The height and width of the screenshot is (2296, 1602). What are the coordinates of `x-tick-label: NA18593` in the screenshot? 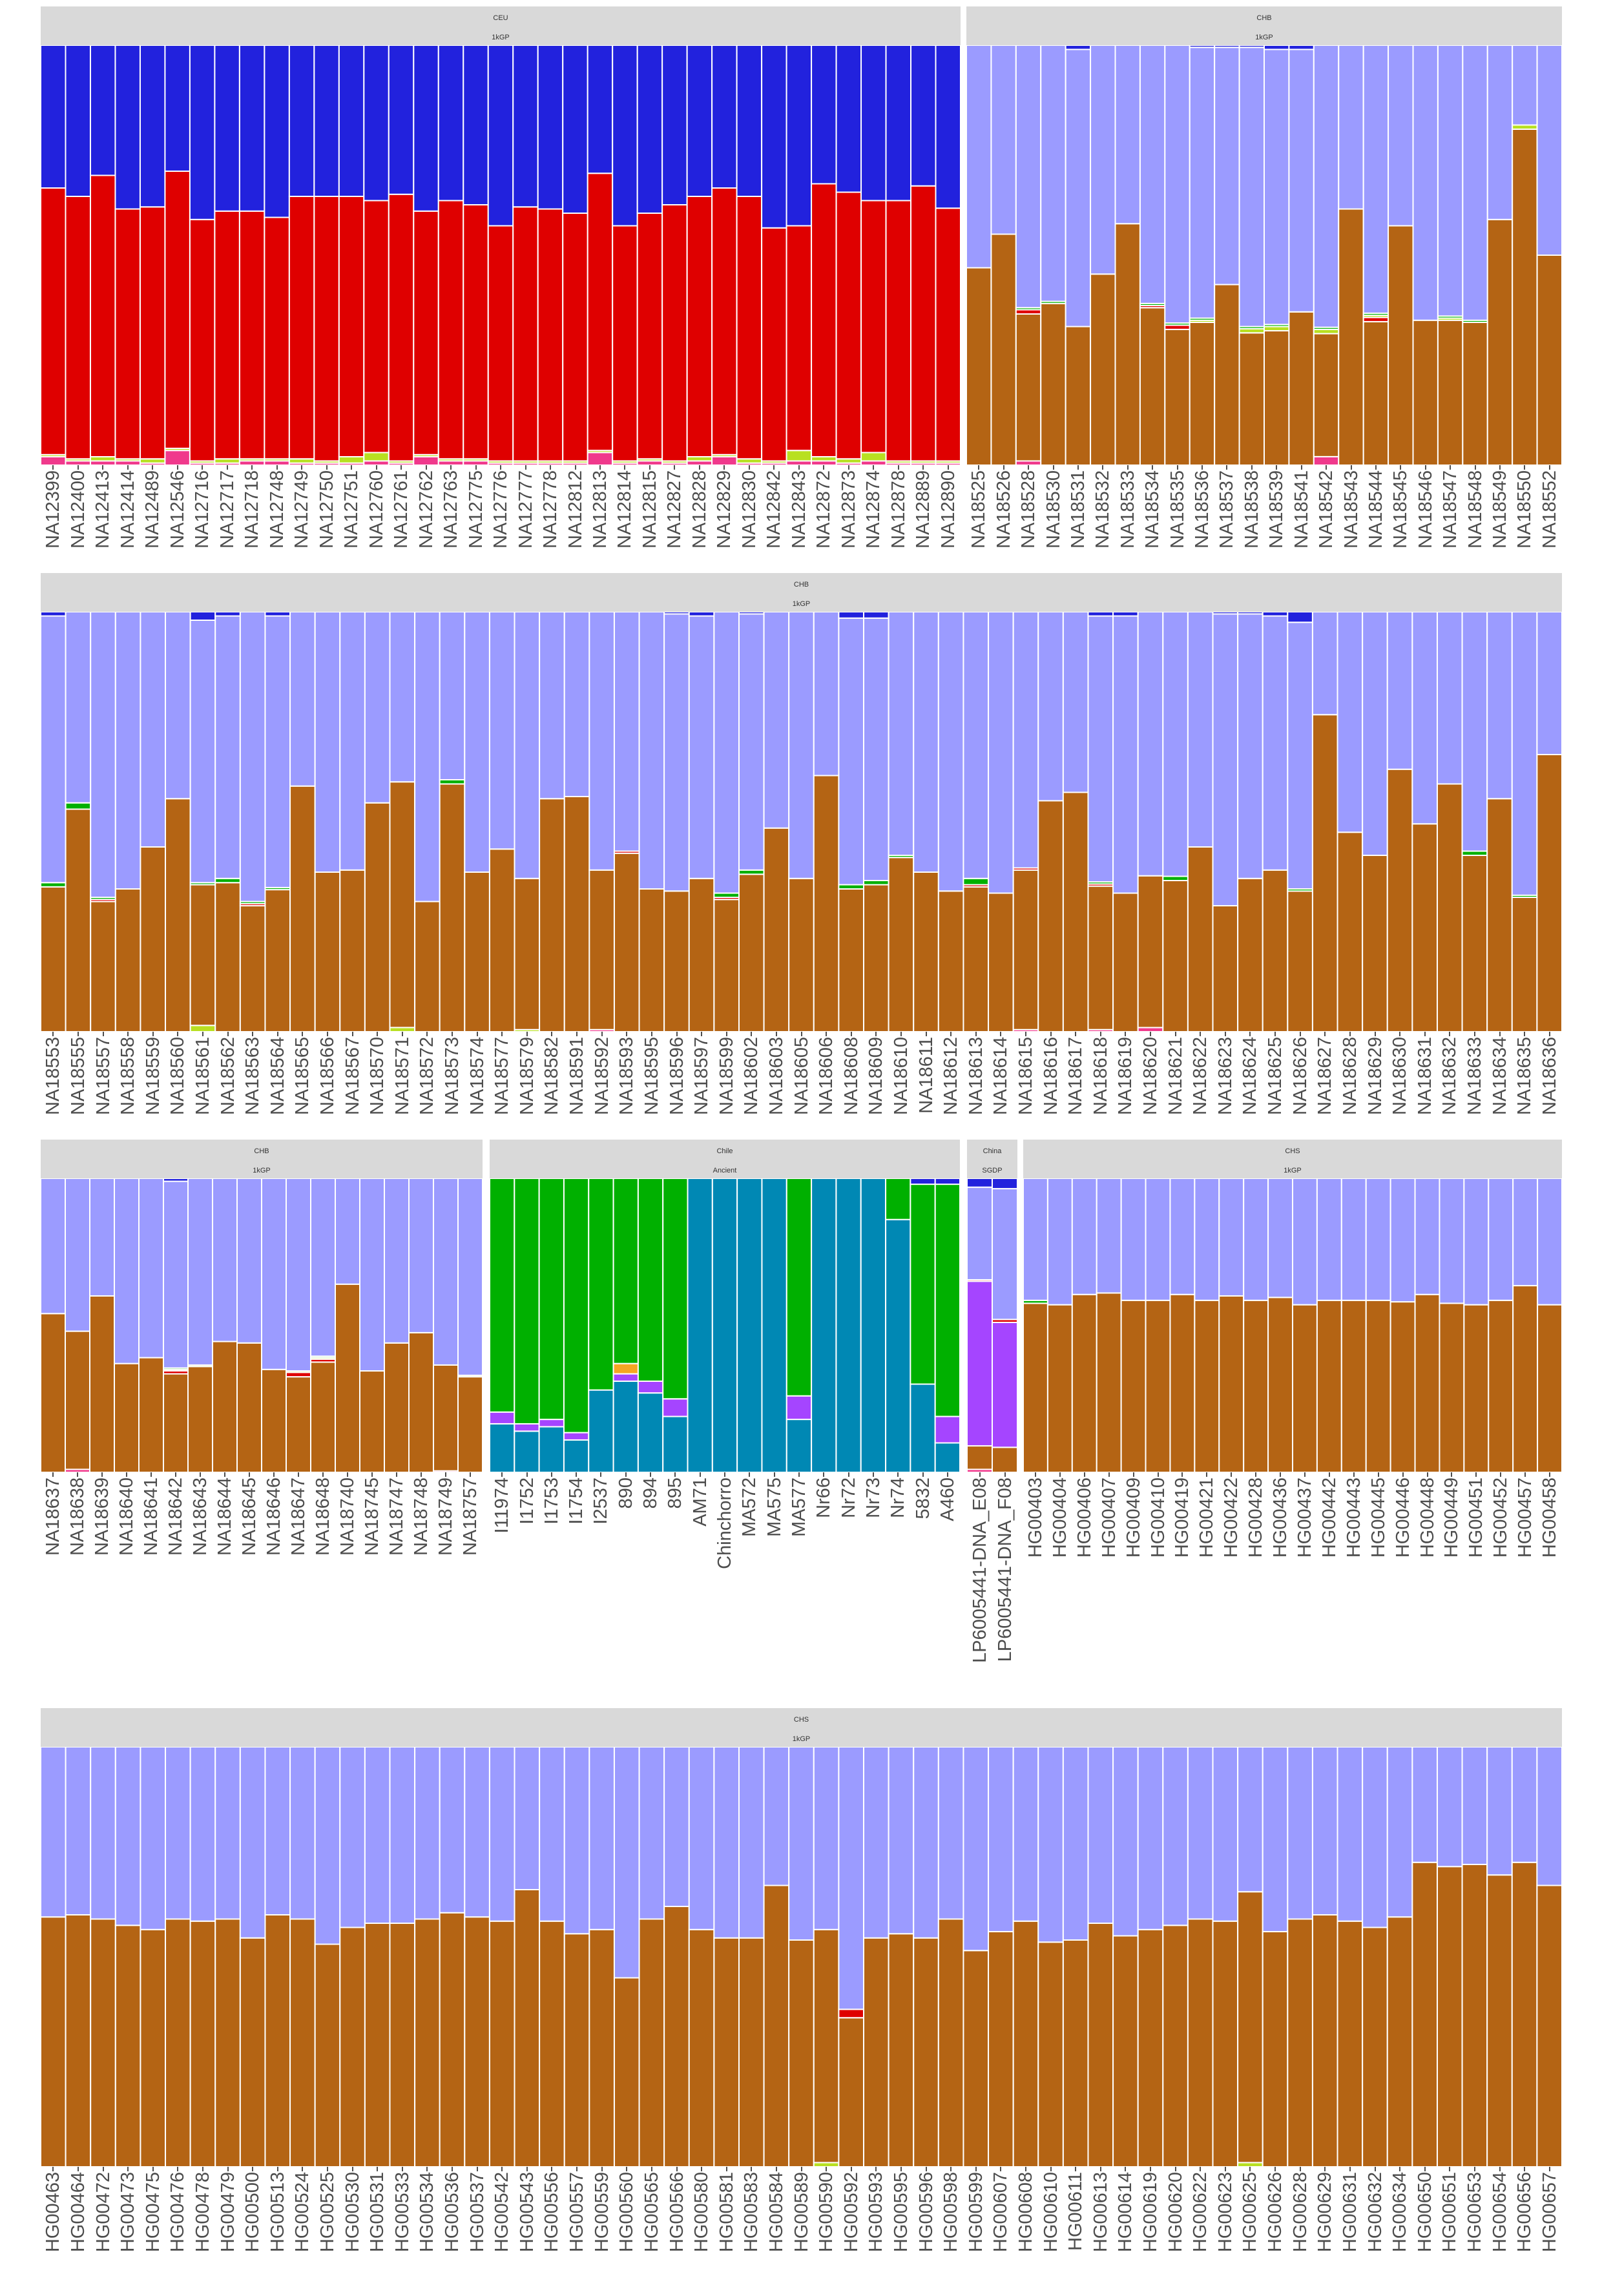 It's located at (627, 1076).